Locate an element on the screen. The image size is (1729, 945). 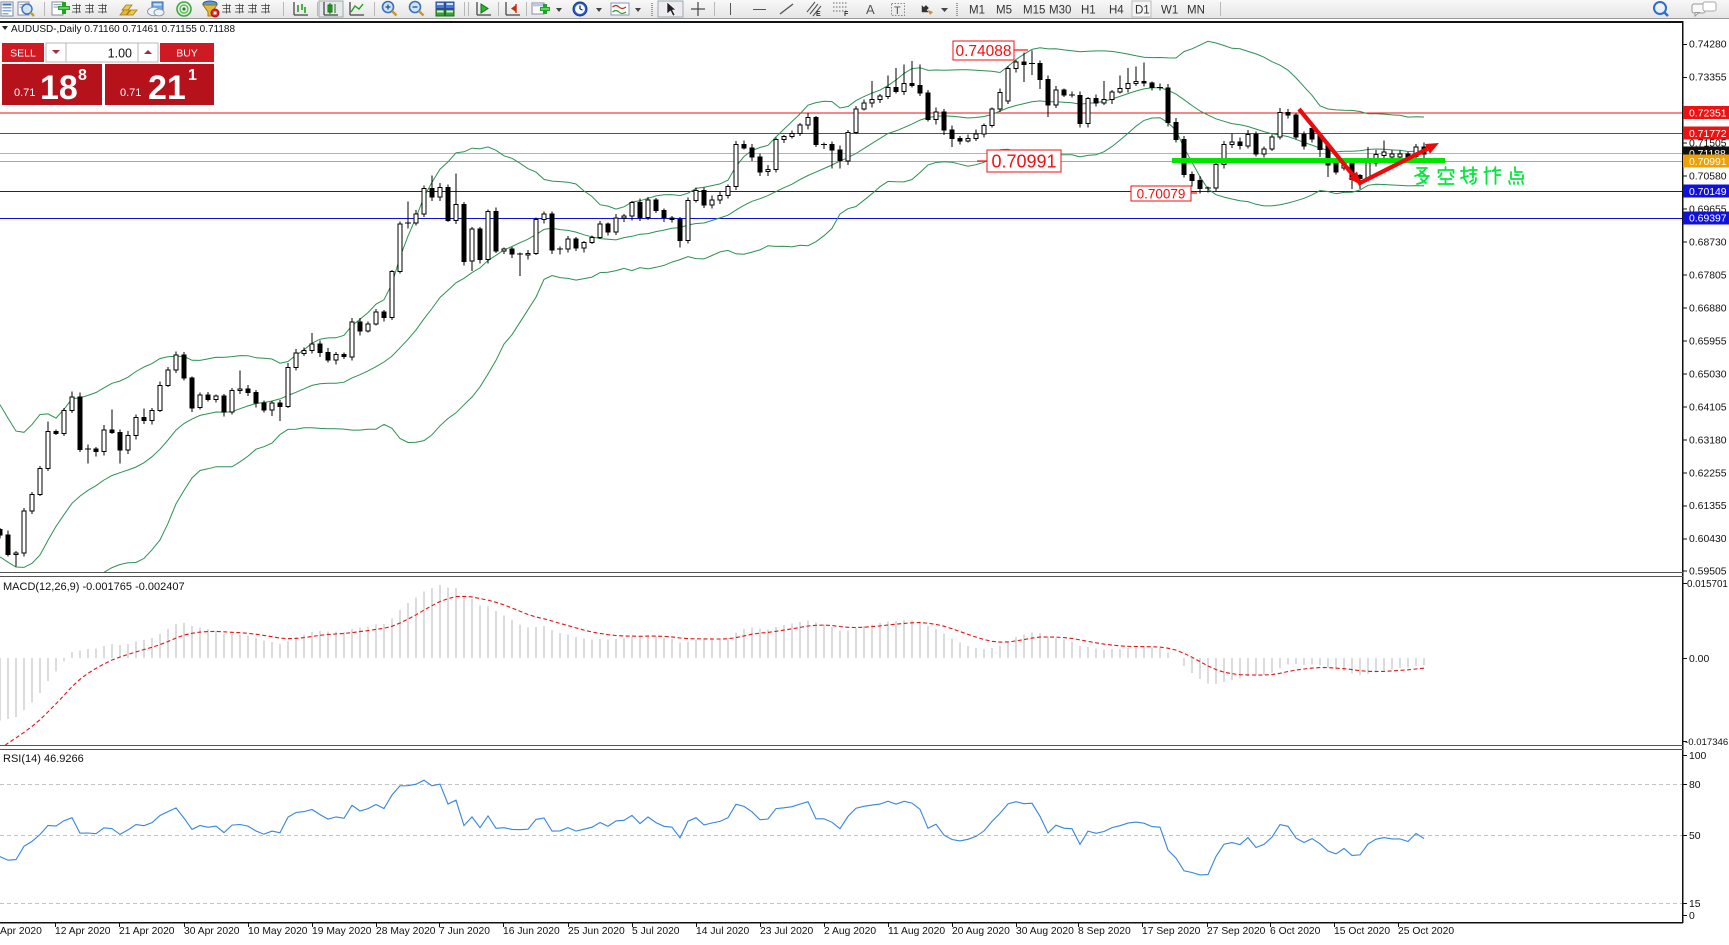
svg-text: 15 Oct 2020 is located at coordinates (1362, 931).